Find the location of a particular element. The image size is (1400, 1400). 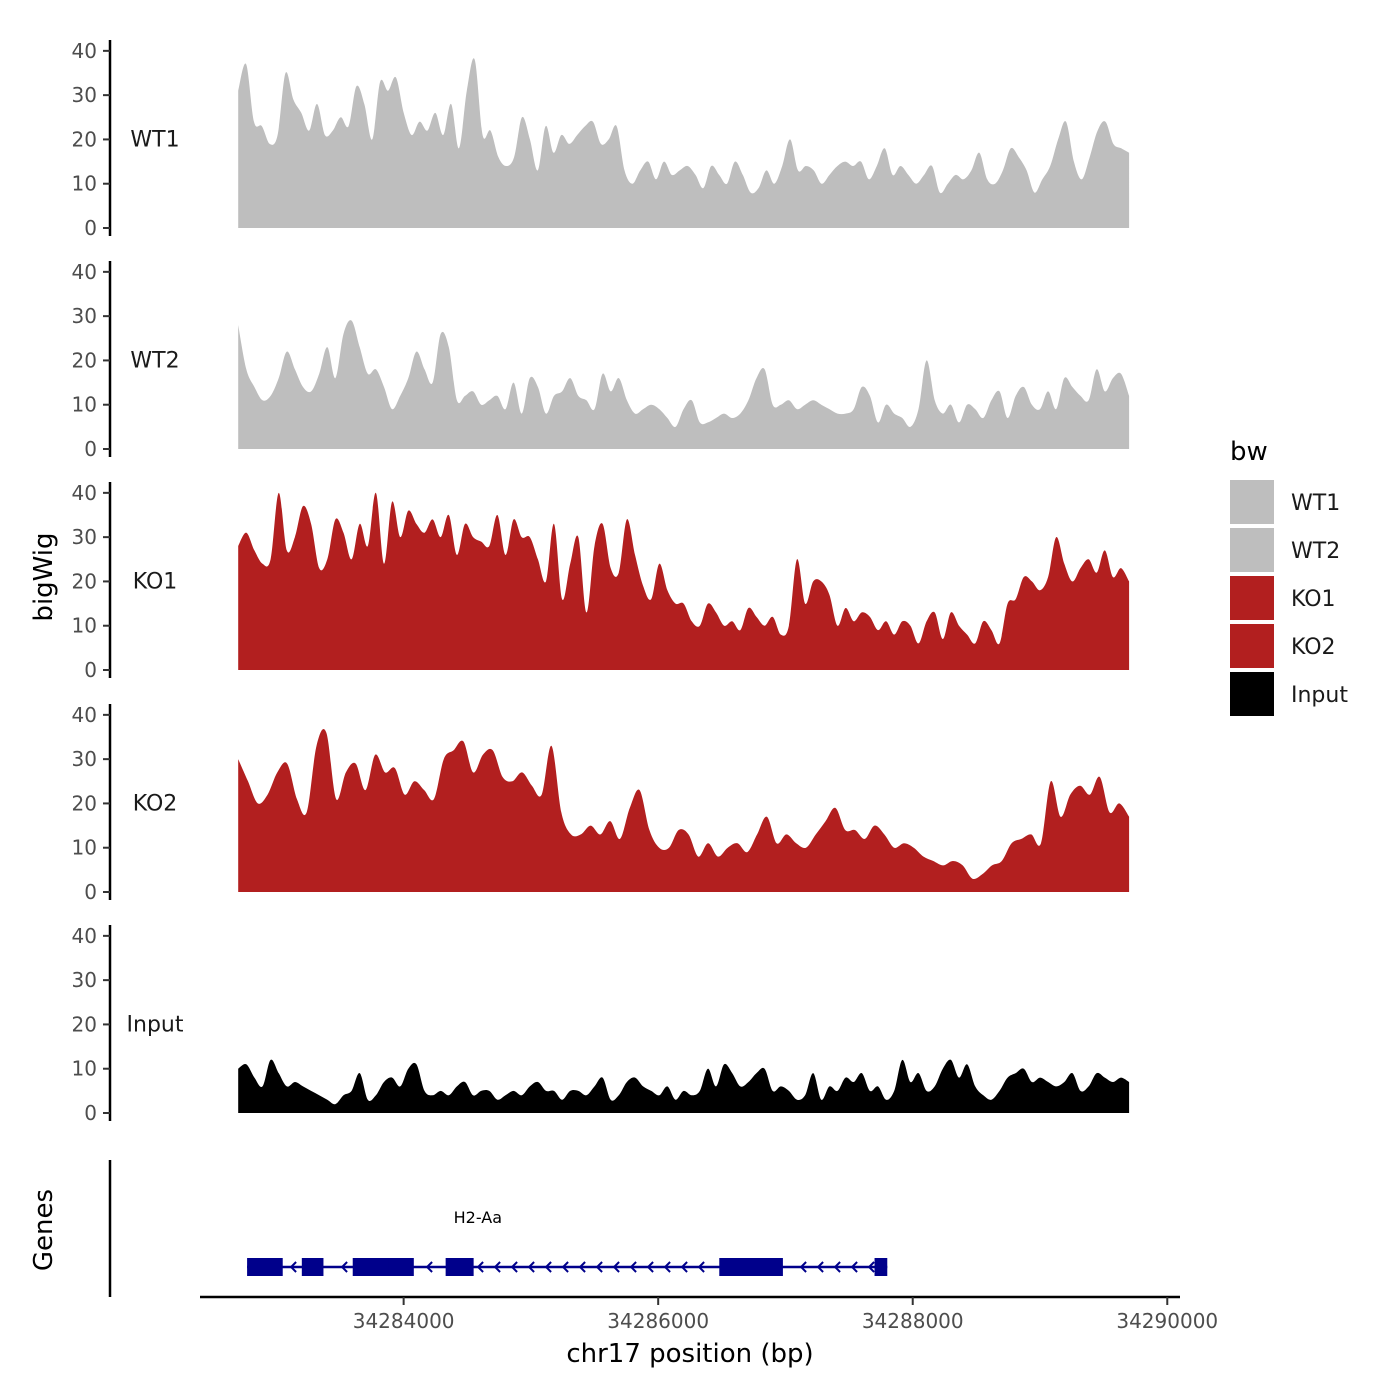

track-label: WT2 is located at coordinates (154, 360).